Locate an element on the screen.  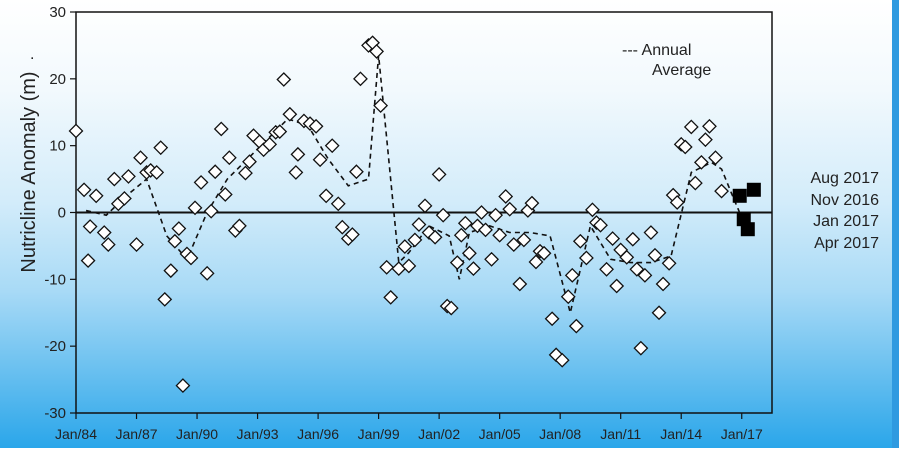
y-tick-label: -20 is located at coordinates (55, 346).